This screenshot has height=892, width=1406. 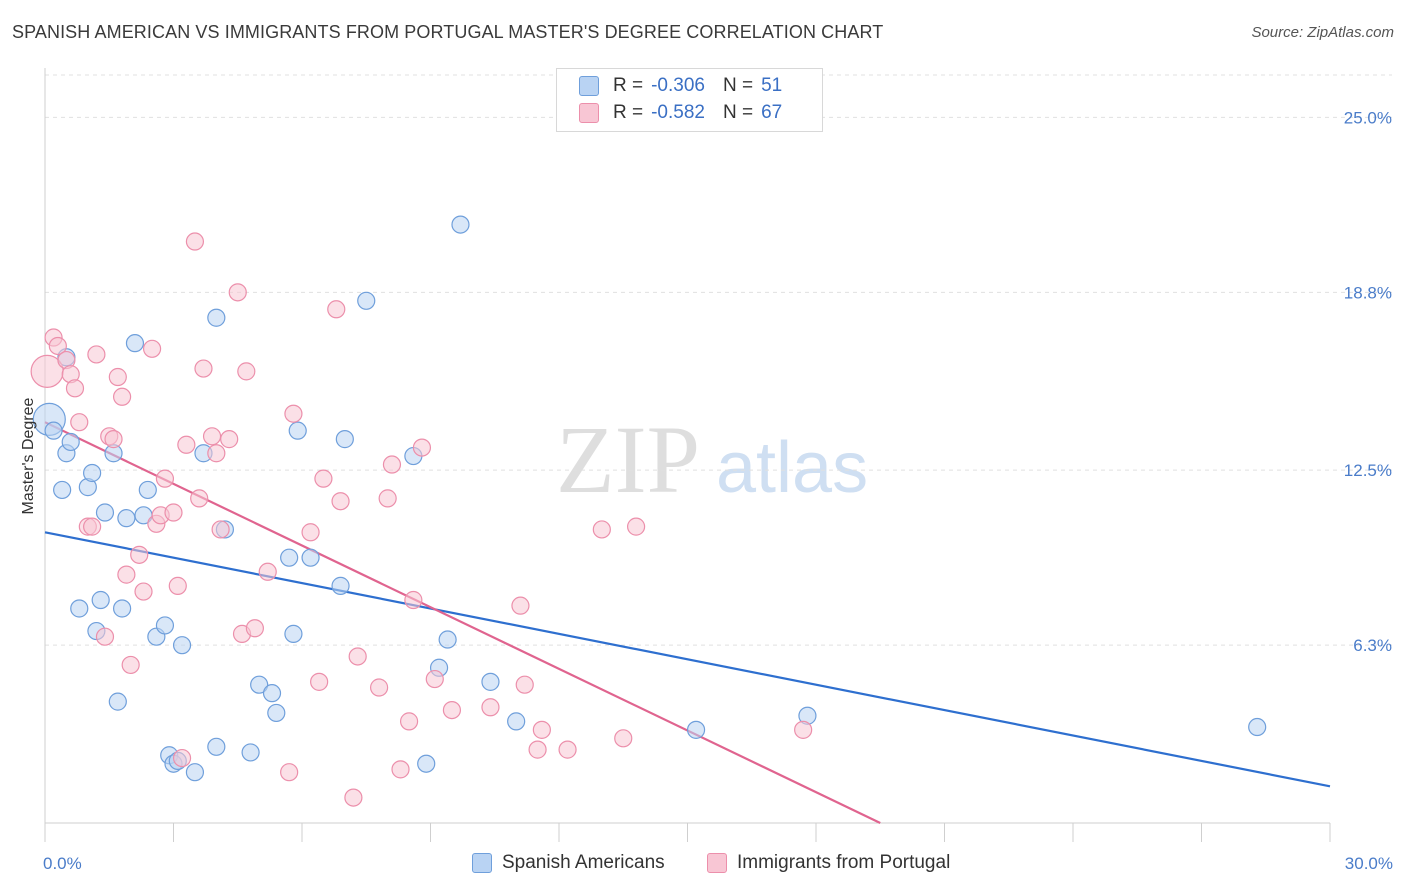 What do you see at coordinates (583, 862) in the screenshot?
I see `legend-label: Spanish Americans` at bounding box center [583, 862].